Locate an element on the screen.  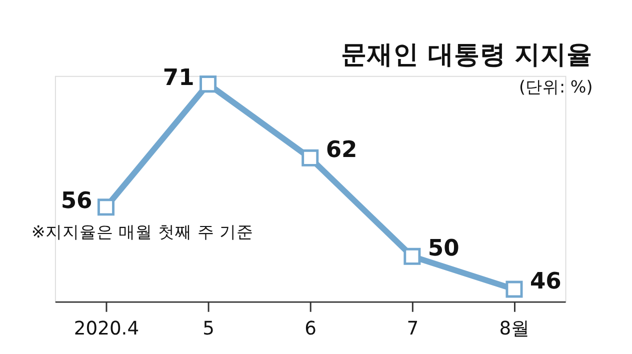
data-label: 50 is located at coordinates (444, 248).